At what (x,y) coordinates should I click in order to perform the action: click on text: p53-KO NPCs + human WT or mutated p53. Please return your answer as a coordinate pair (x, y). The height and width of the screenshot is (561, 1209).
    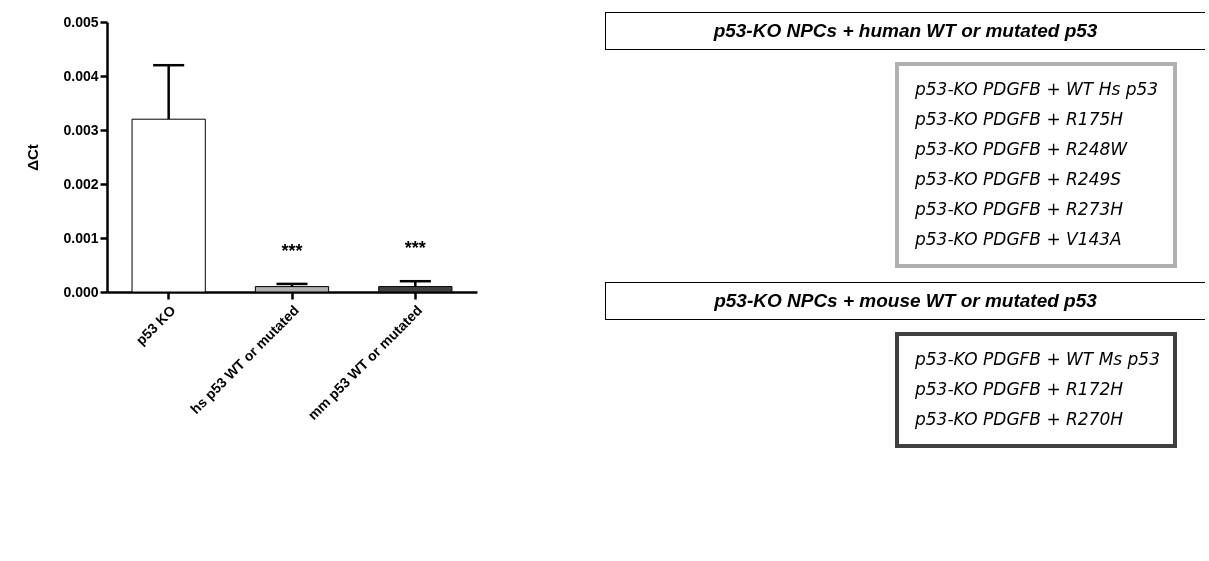
    Looking at the image, I should click on (905, 31).